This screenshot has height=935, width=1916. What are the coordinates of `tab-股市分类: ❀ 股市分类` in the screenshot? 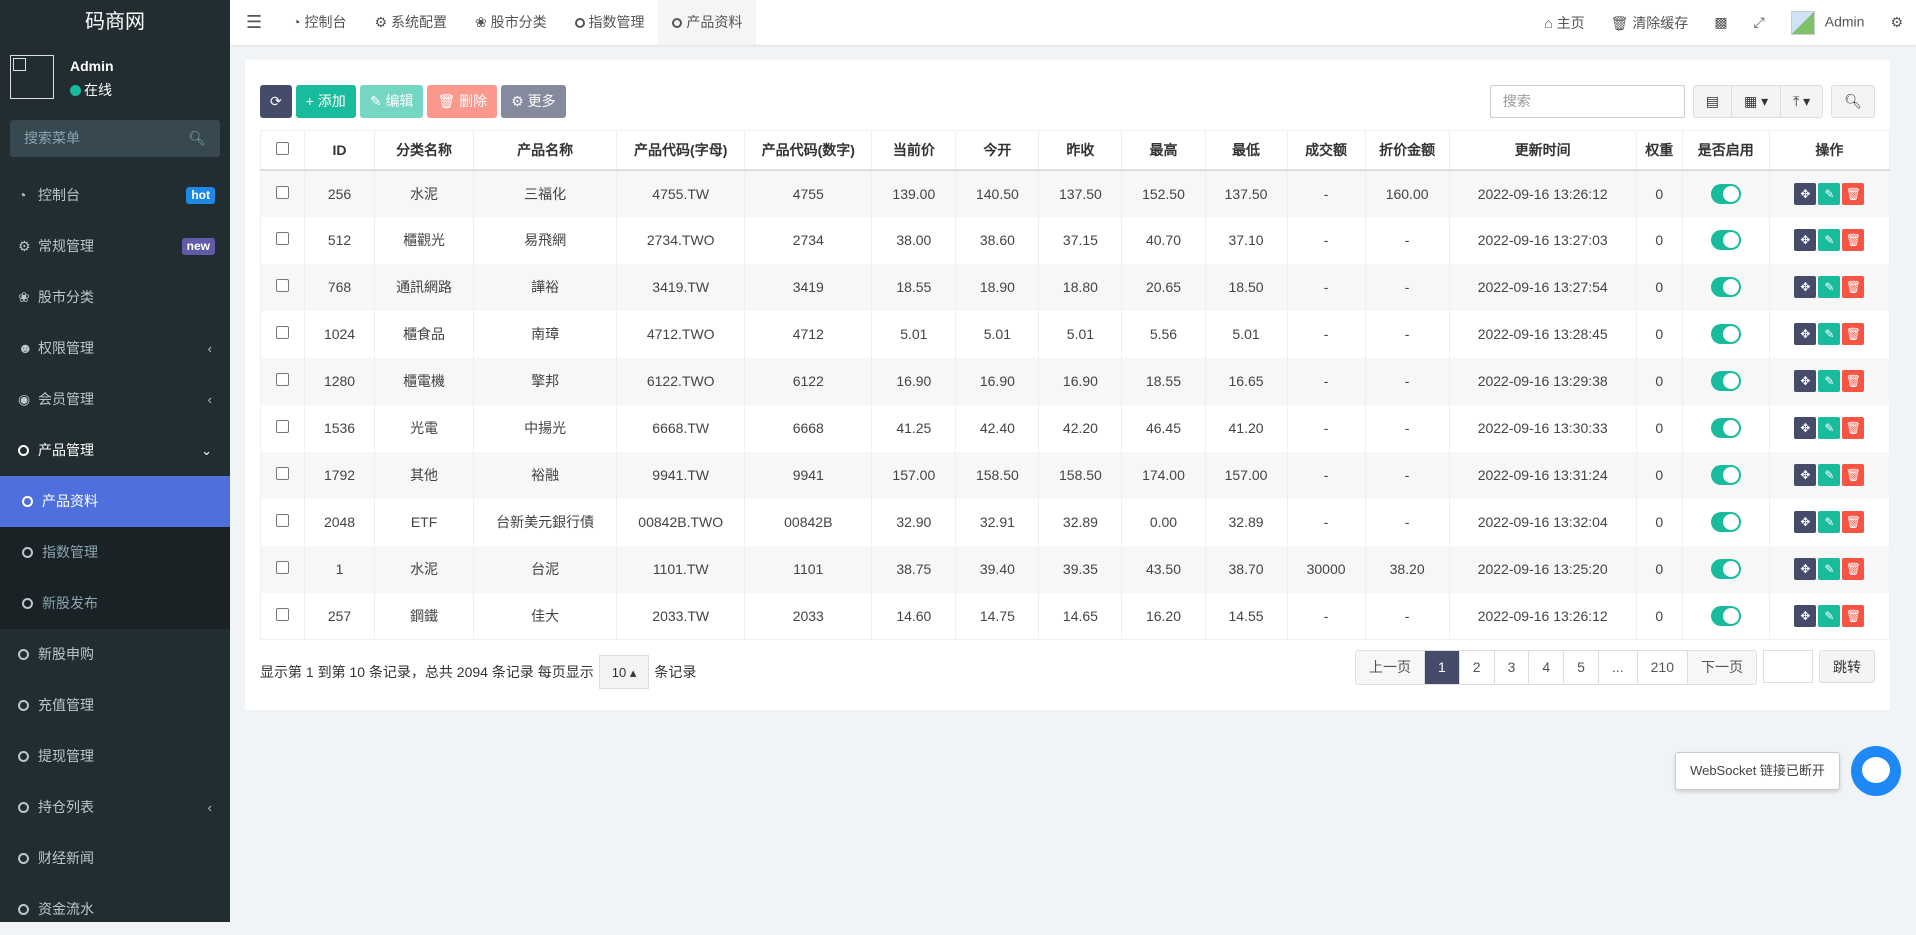 It's located at (511, 22).